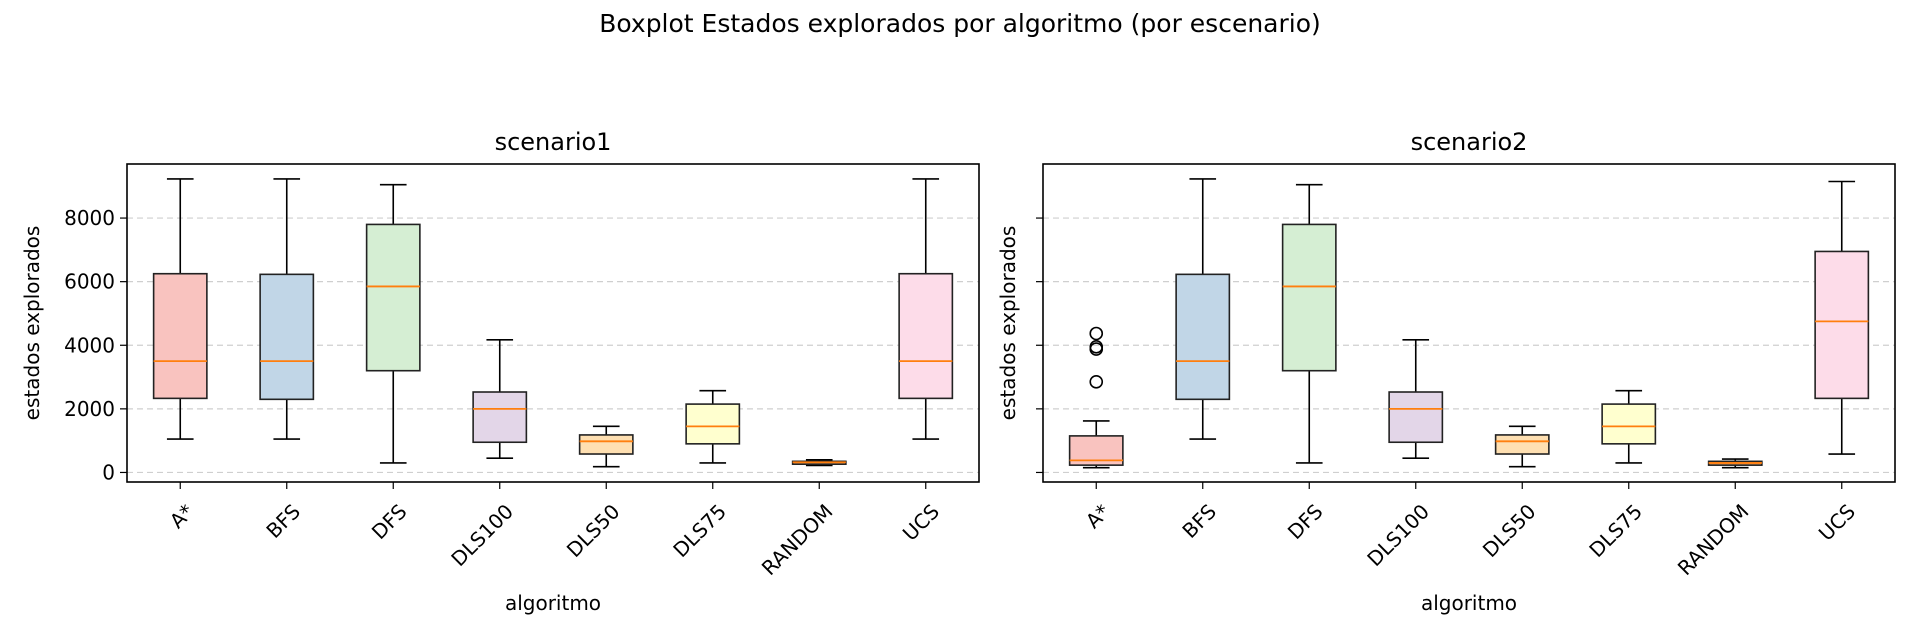 This screenshot has width=1920, height=640. What do you see at coordinates (89, 409) in the screenshot?
I see `y-tick-label: 2000` at bounding box center [89, 409].